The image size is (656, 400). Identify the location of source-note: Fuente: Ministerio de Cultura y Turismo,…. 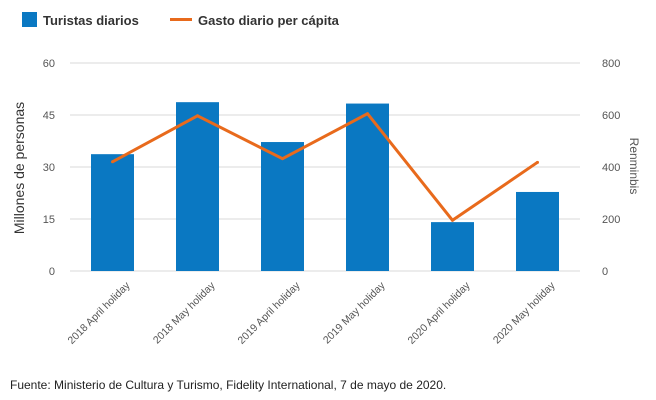
(228, 385).